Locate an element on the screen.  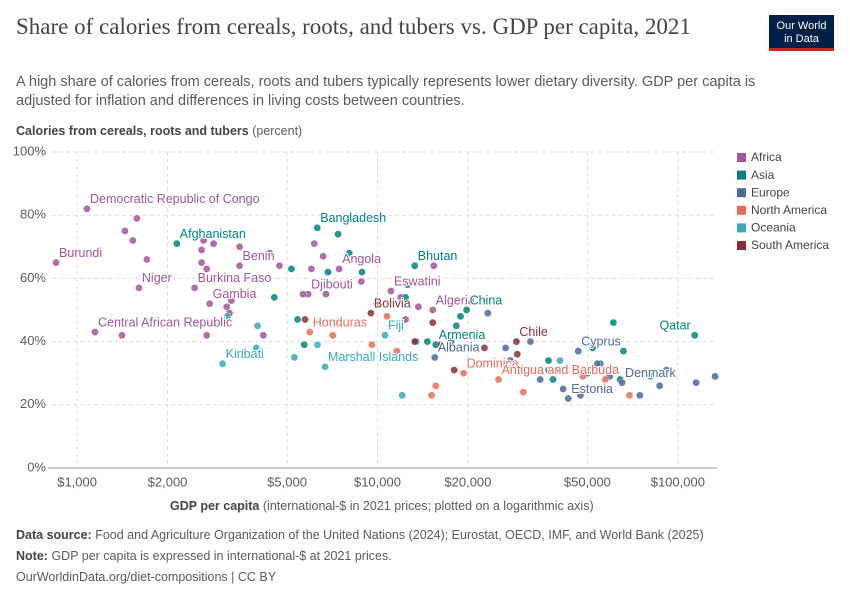
point-label: Marshall Islands is located at coordinates (373, 357).